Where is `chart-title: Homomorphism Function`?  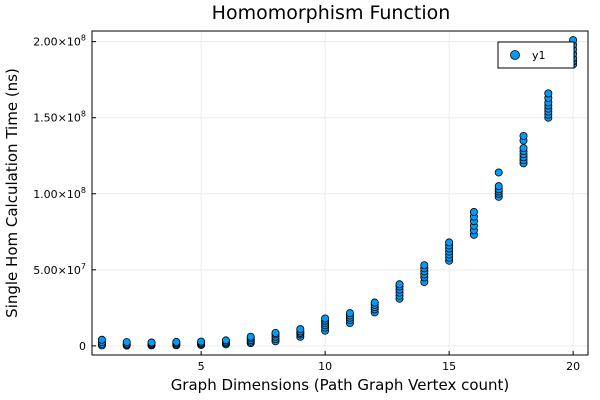 chart-title: Homomorphism Function is located at coordinates (331, 13).